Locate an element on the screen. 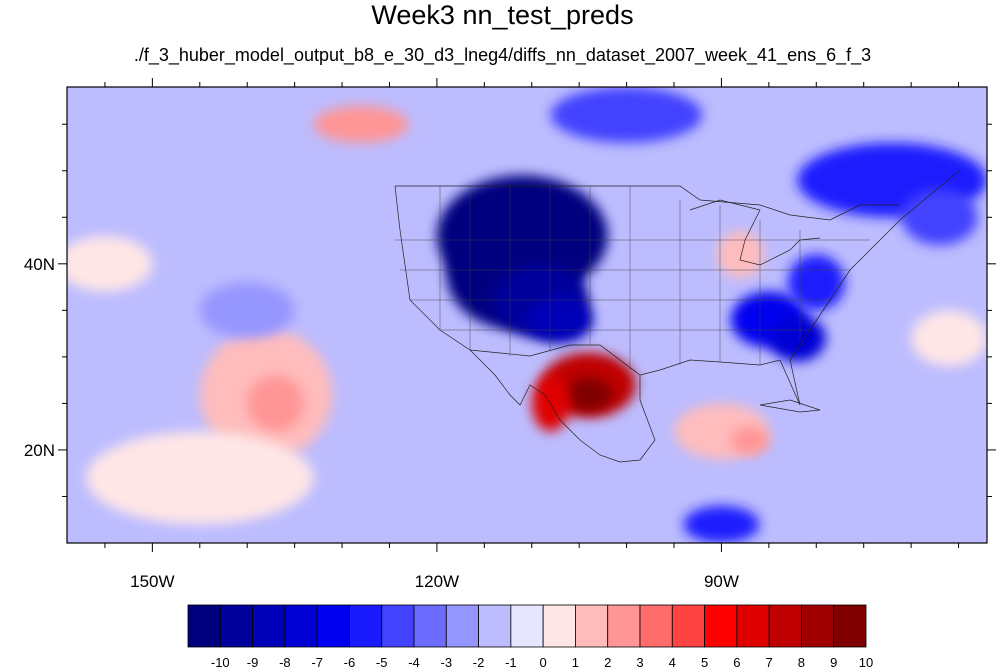  lon-label: 120W is located at coordinates (437, 581).